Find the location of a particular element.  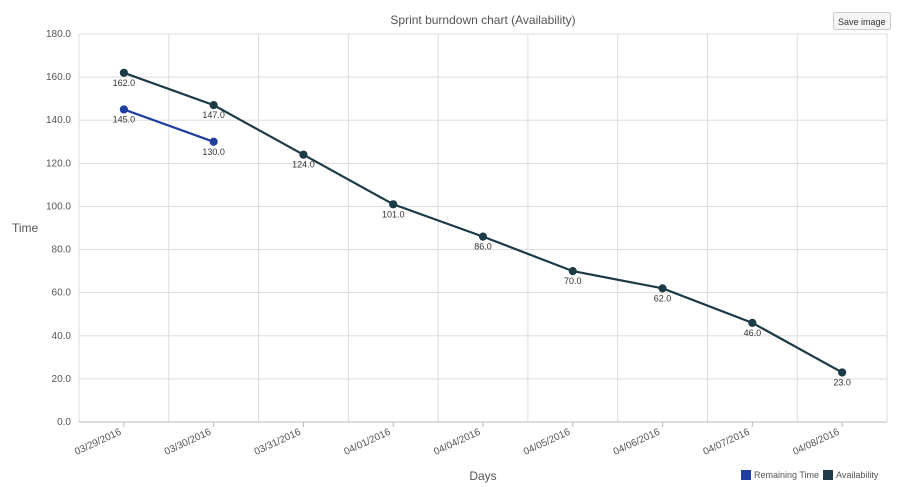

save-image-button: Save image is located at coordinates (862, 21).